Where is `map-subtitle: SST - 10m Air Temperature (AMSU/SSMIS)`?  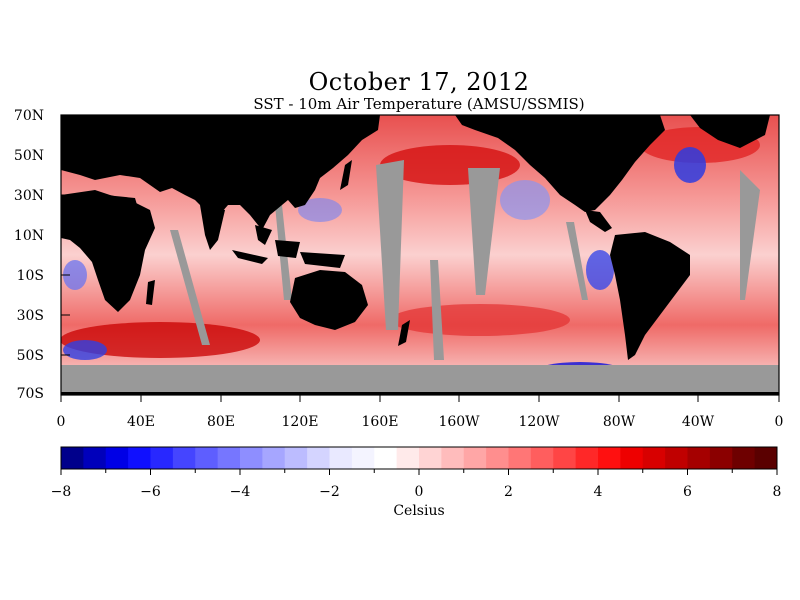 map-subtitle: SST - 10m Air Temperature (AMSU/SSMIS) is located at coordinates (419, 104).